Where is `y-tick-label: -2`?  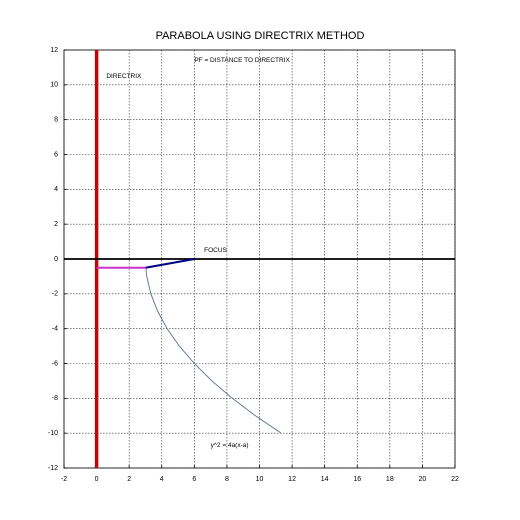 y-tick-label: -2 is located at coordinates (55, 294).